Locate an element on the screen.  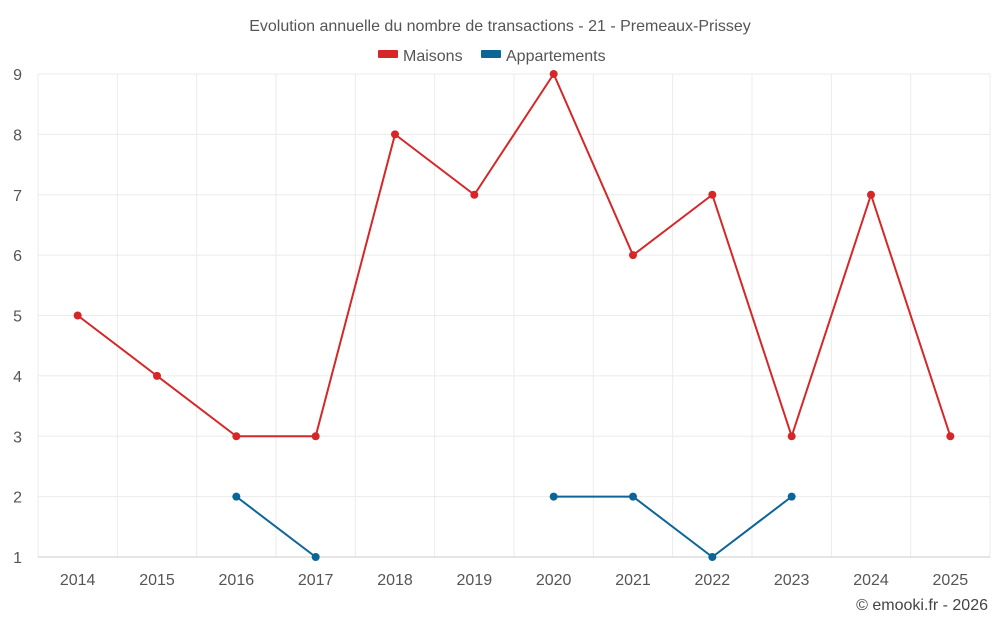
y-tick-label: 4 is located at coordinates (17, 377).